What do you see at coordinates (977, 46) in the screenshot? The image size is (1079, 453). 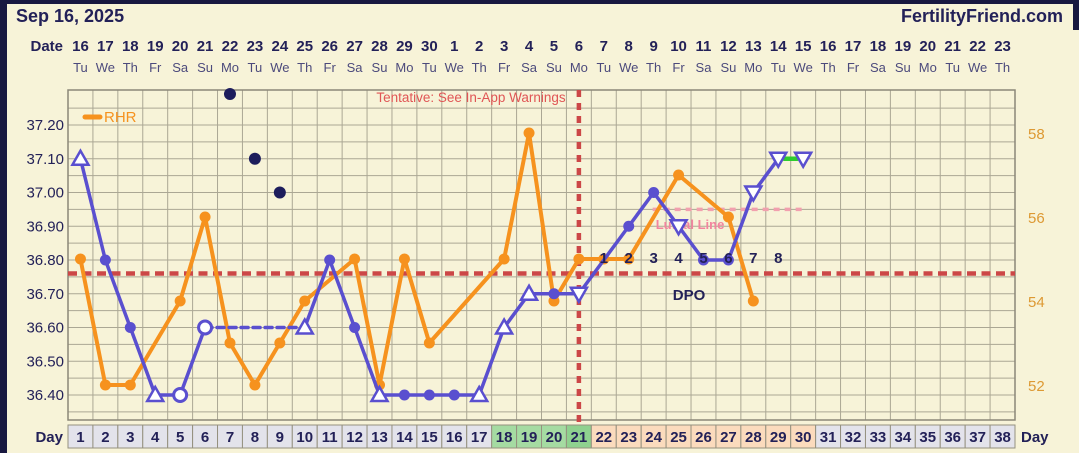 I see `date-number: 22` at bounding box center [977, 46].